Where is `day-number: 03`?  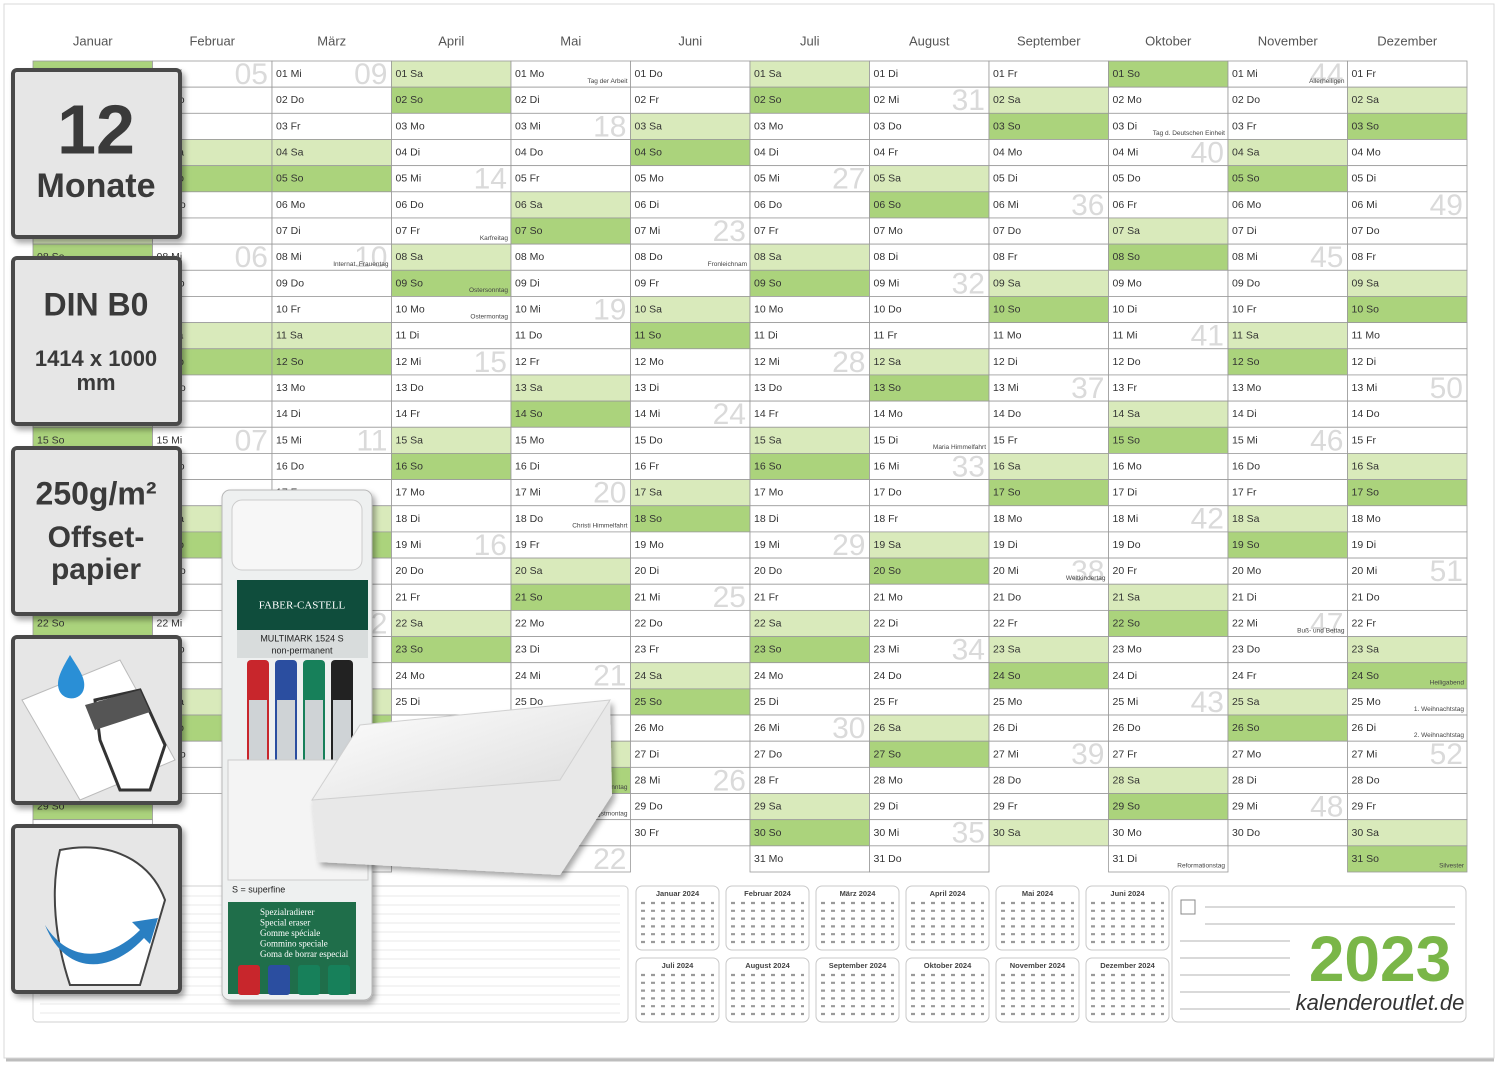
day-number: 03 is located at coordinates (1358, 126).